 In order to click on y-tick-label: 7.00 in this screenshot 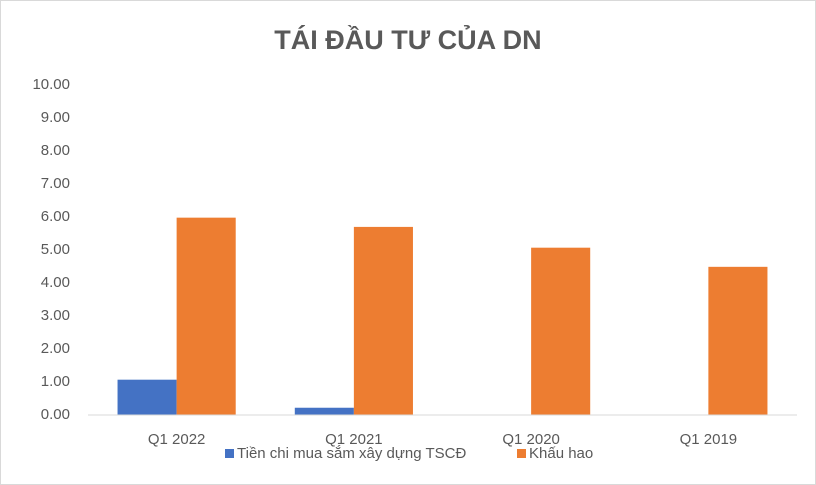, I will do `click(55, 183)`.